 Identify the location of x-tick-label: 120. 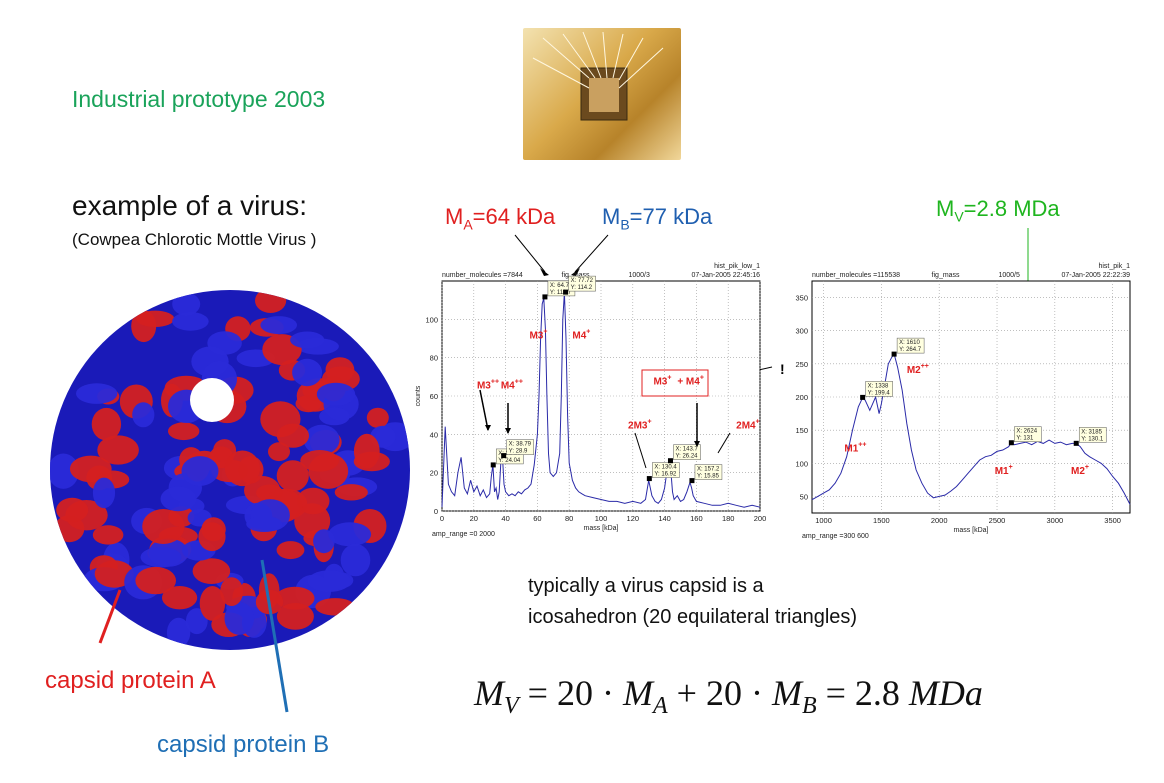
(633, 518).